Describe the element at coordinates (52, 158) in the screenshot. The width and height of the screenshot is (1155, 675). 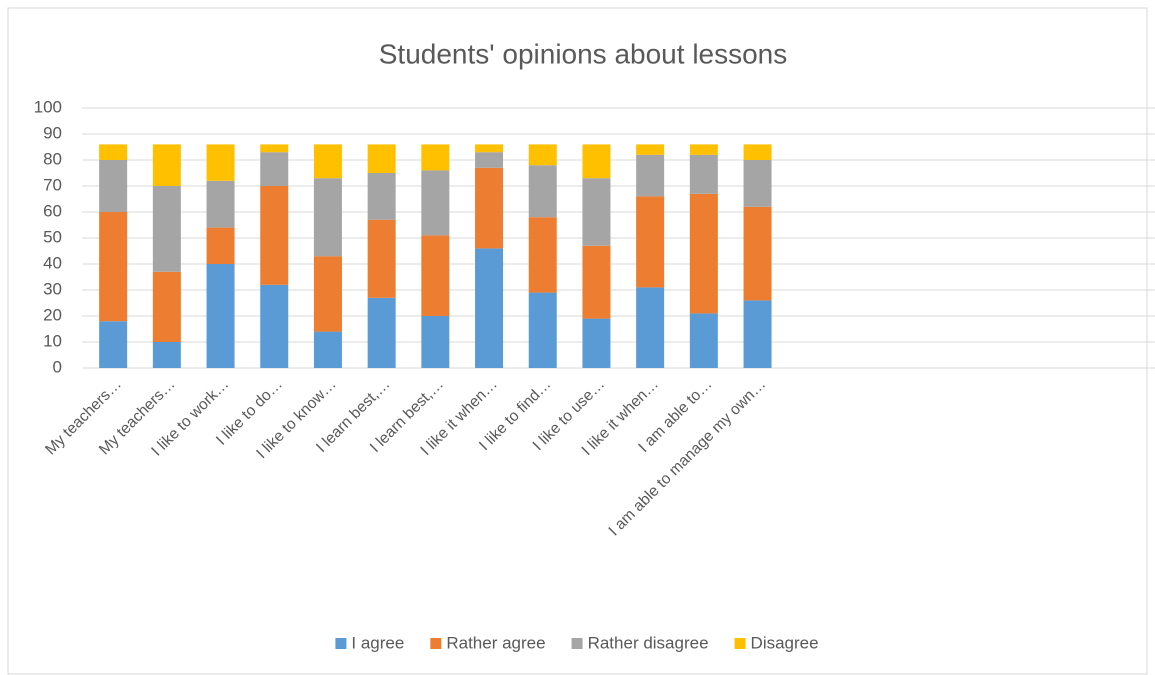
I see `y-tick-label: 80` at that location.